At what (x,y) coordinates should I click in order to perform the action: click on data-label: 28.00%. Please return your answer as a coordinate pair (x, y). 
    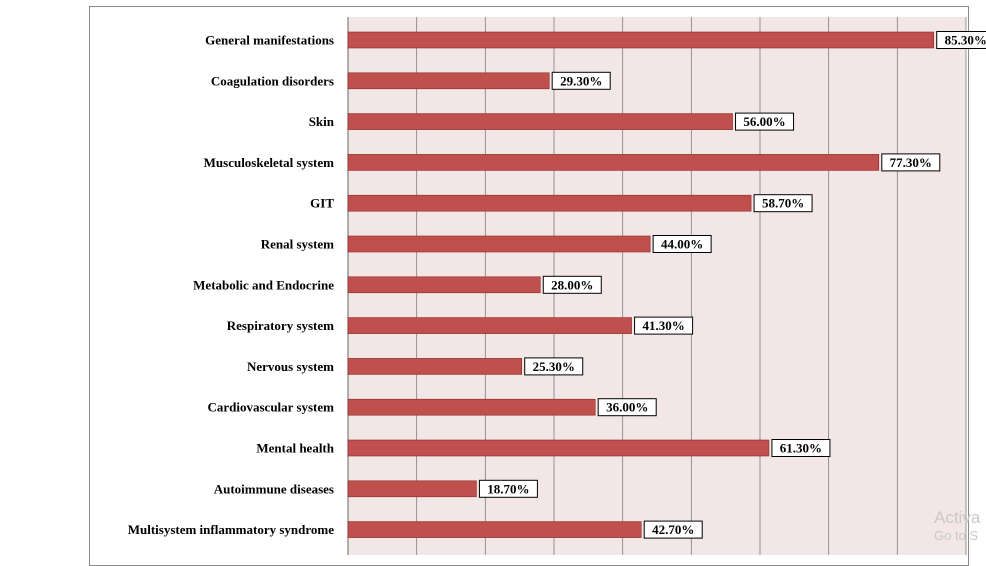
    Looking at the image, I should click on (572, 284).